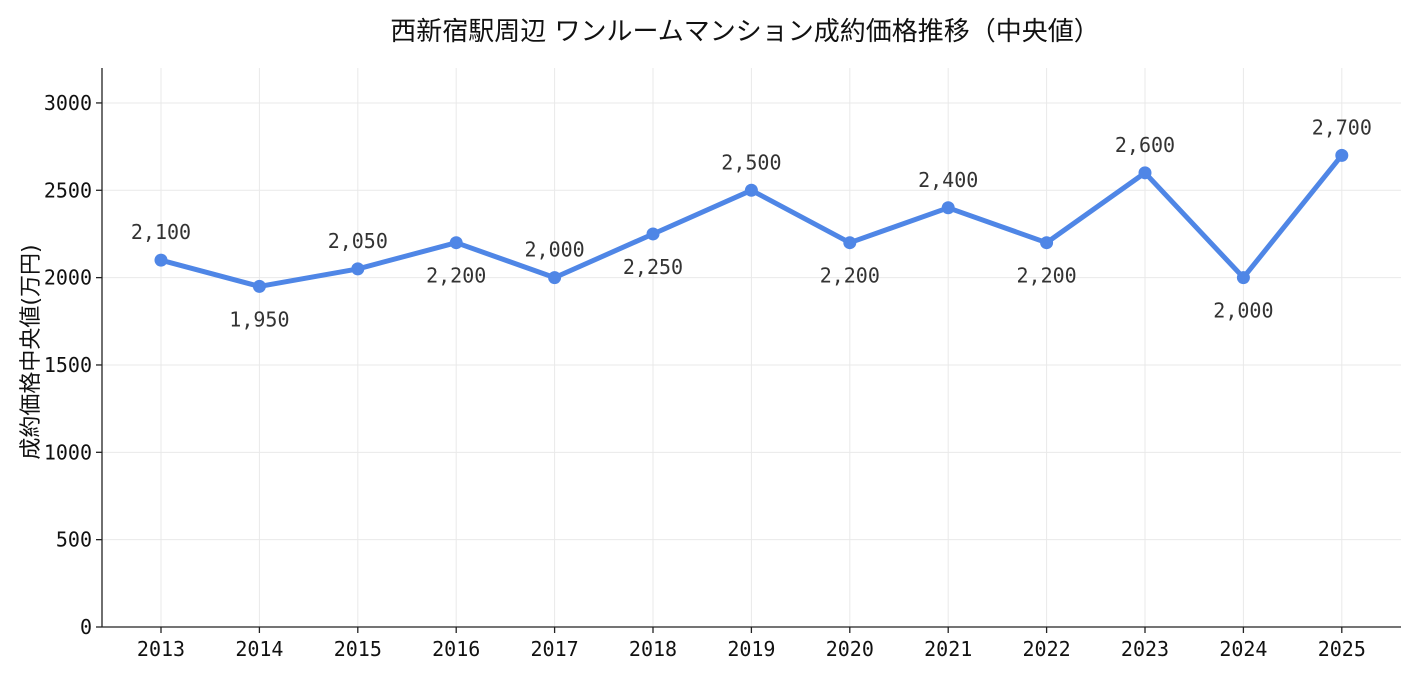 This screenshot has width=1417, height=675. Describe the element at coordinates (74, 540) in the screenshot. I see `y-tick-label: 500` at that location.